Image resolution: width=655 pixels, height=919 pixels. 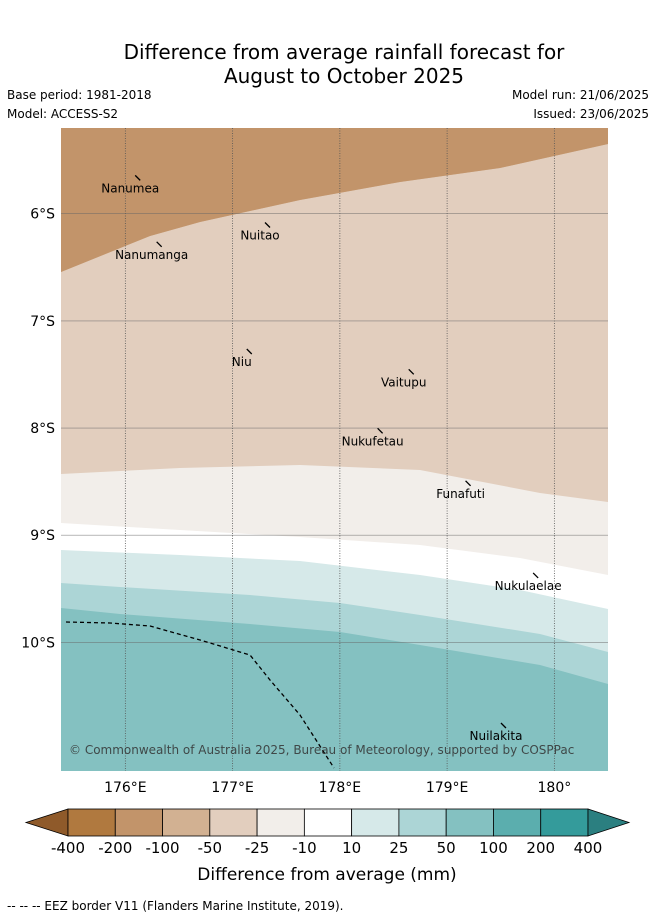 What do you see at coordinates (591, 114) in the screenshot?
I see `issued-date: Issued: 23/06/2025` at bounding box center [591, 114].